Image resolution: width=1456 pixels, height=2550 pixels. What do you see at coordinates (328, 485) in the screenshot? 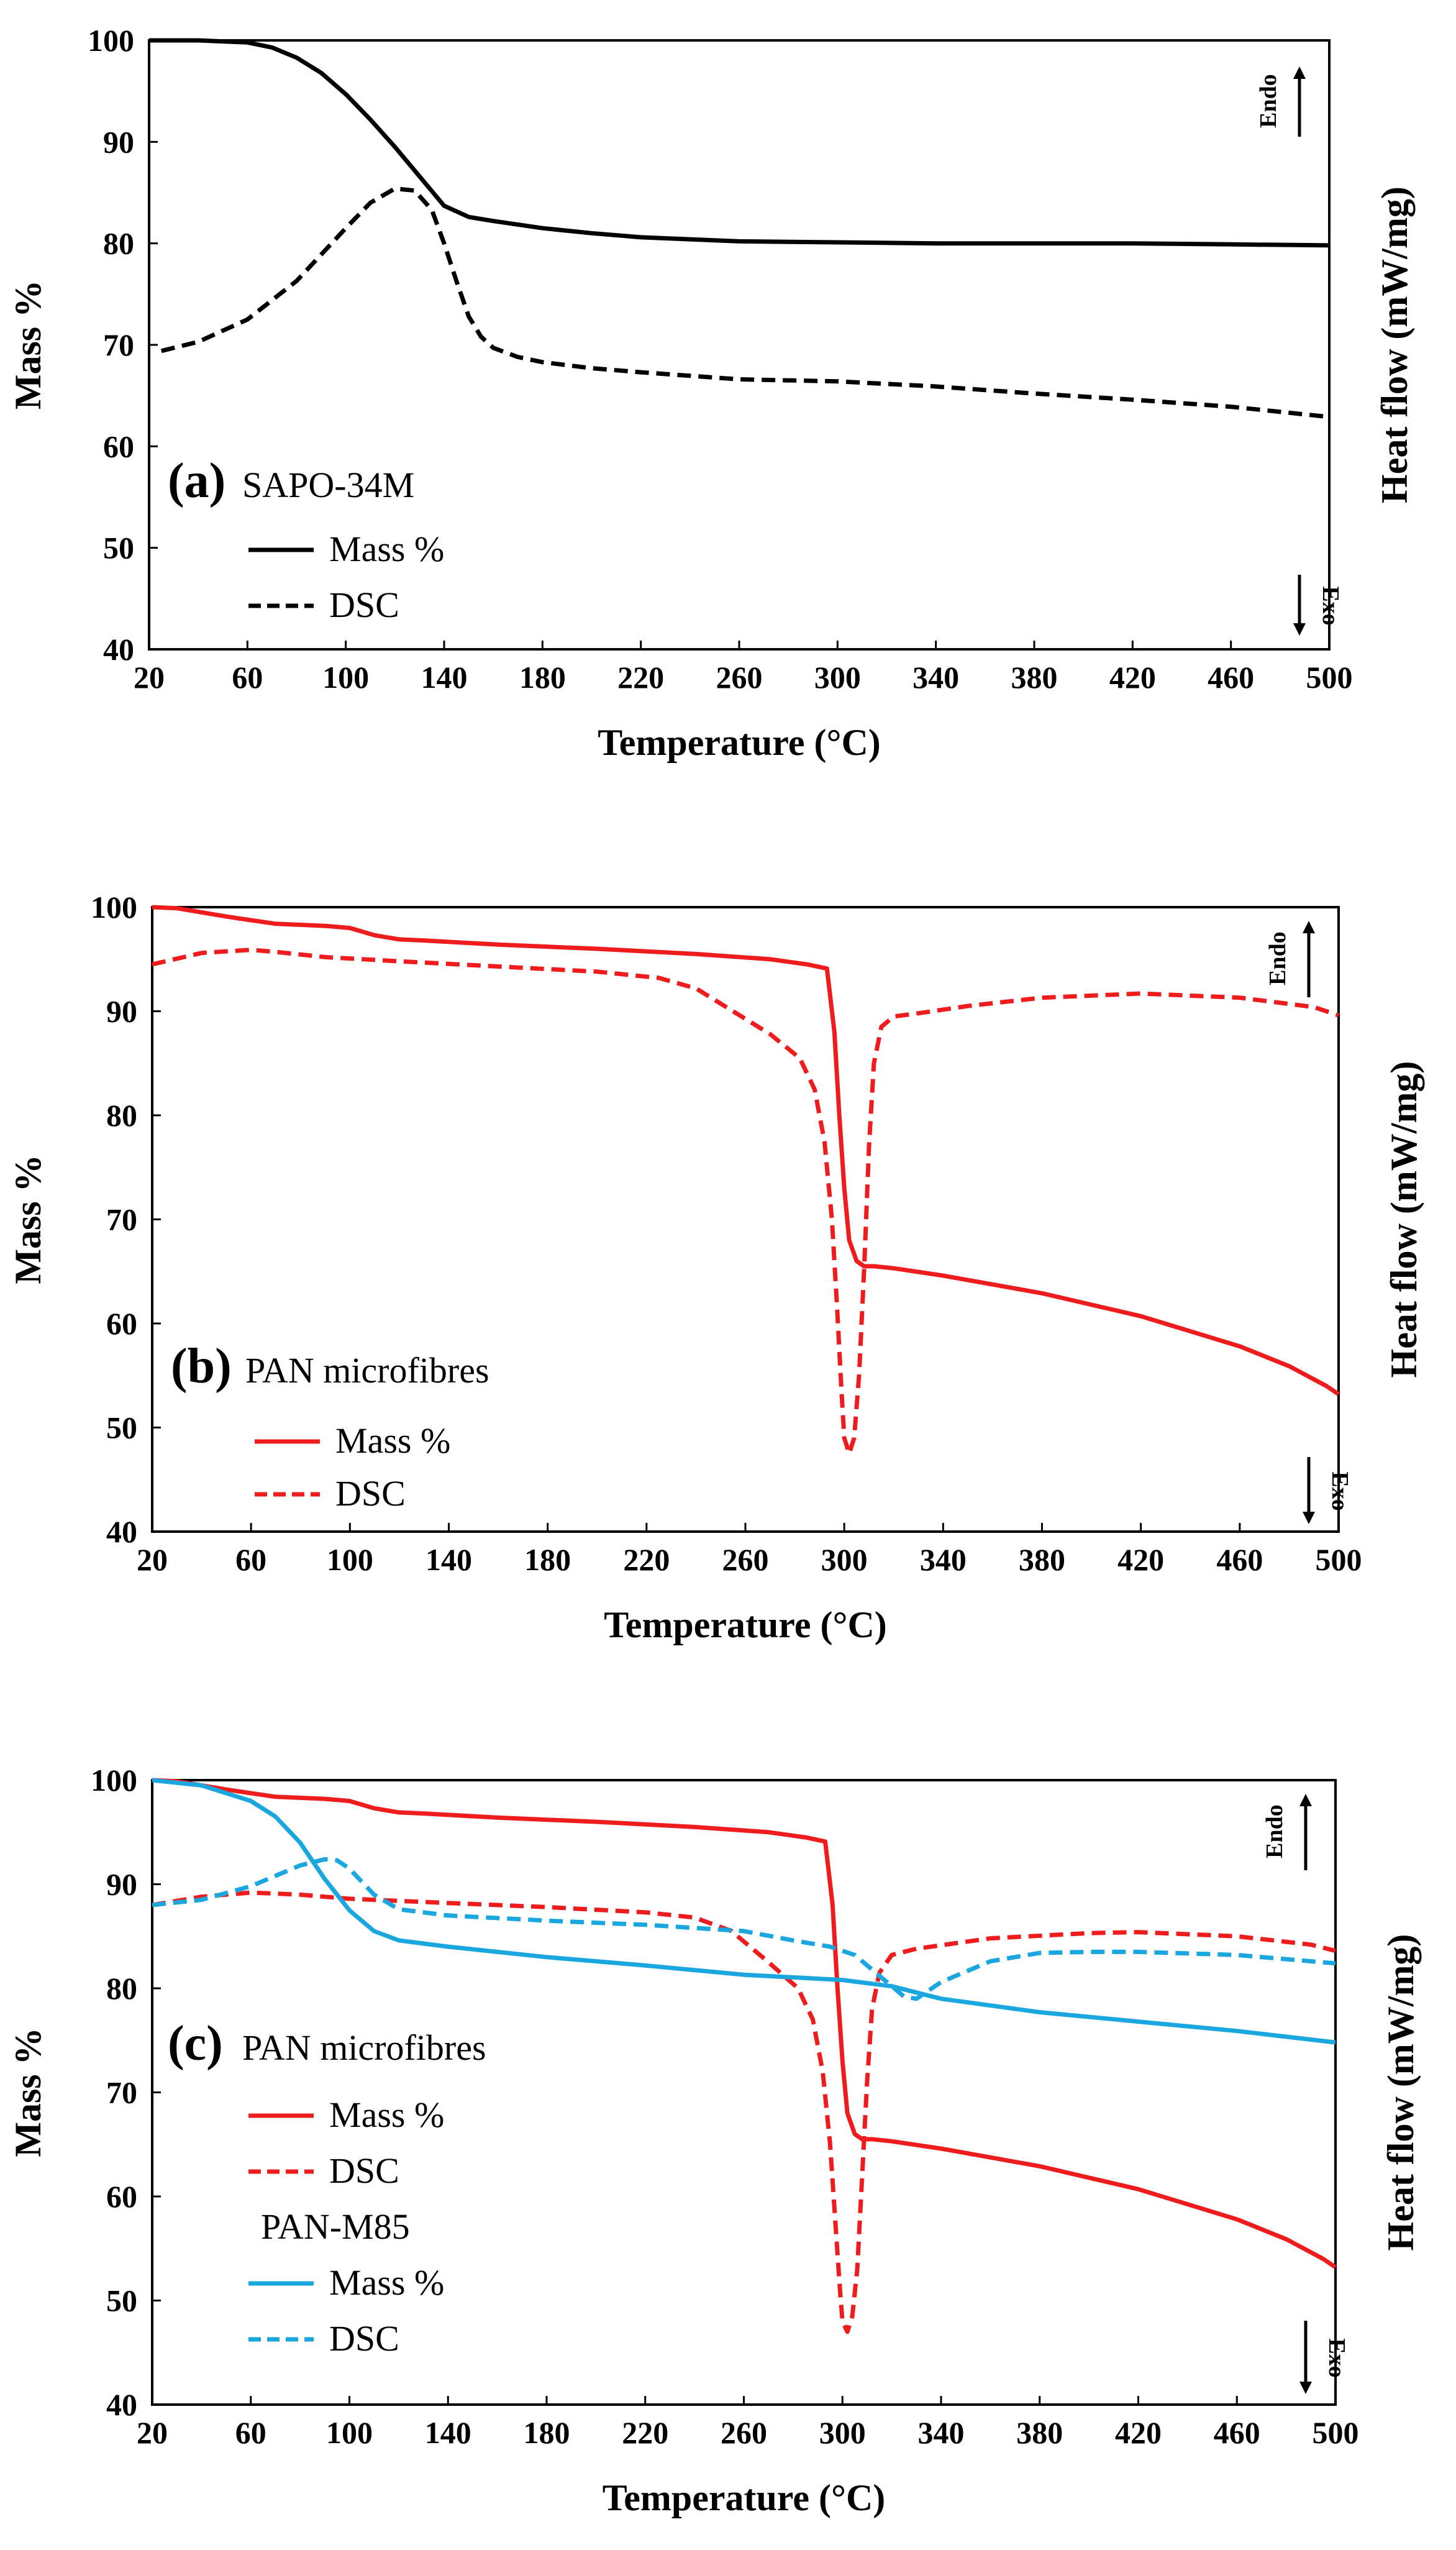
I see `sample-label: SAPO-34M` at bounding box center [328, 485].